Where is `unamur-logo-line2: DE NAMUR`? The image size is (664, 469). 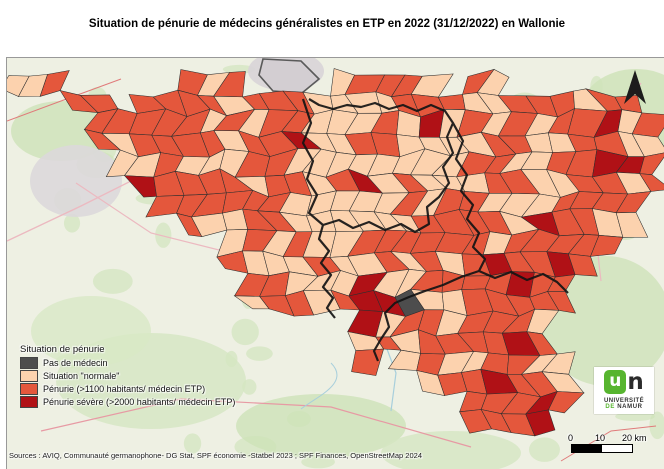 unamur-logo-line2: DE NAMUR is located at coordinates (624, 407).